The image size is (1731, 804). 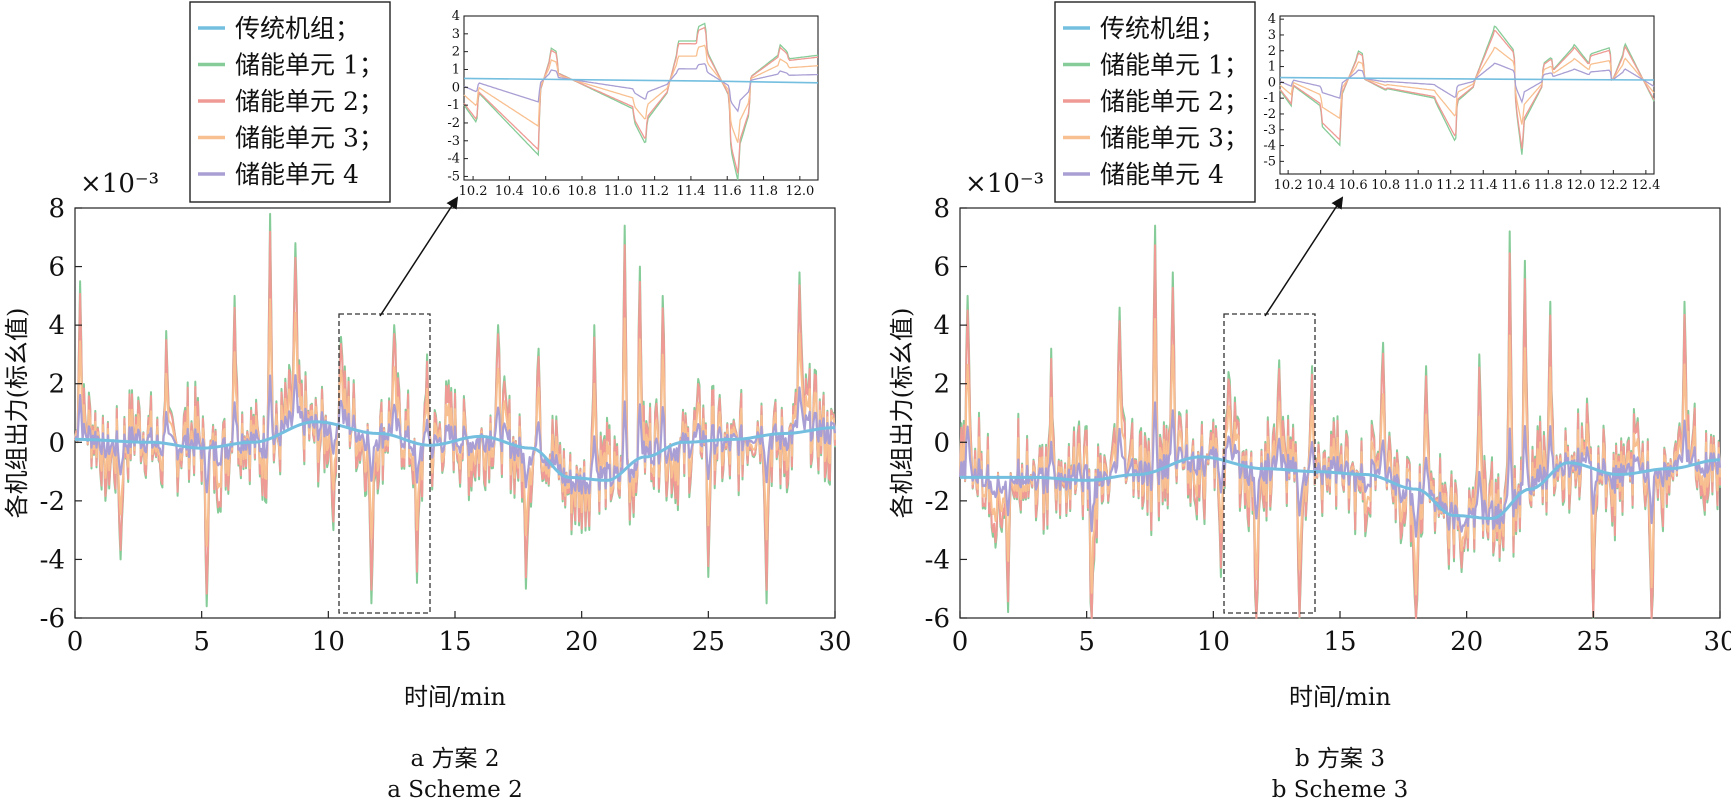 What do you see at coordinates (56, 326) in the screenshot?
I see `y-tick-label: 4` at bounding box center [56, 326].